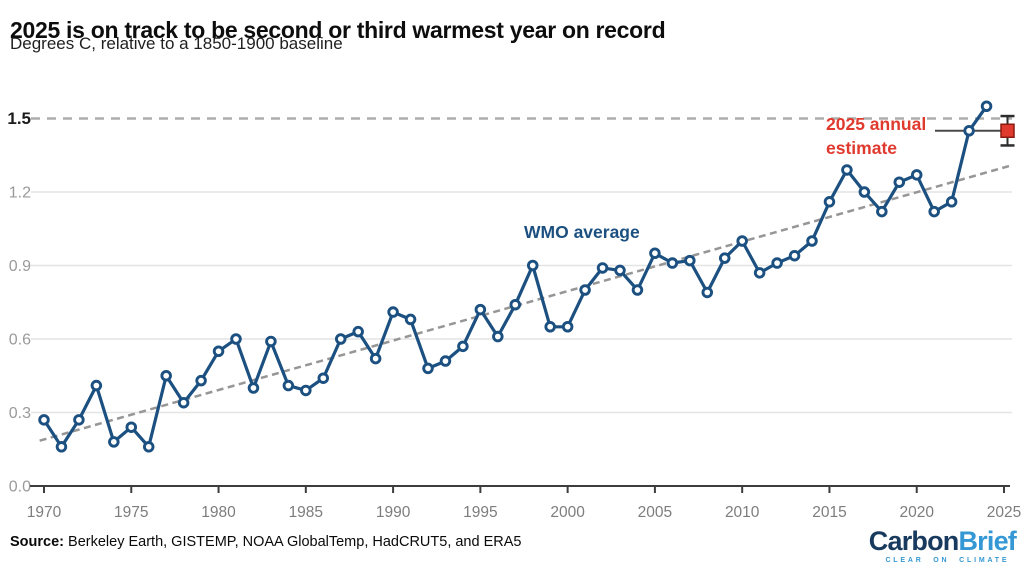 This screenshot has height=575, width=1024. Describe the element at coordinates (1007, 130) in the screenshot. I see `estimate-marker-2025` at that location.